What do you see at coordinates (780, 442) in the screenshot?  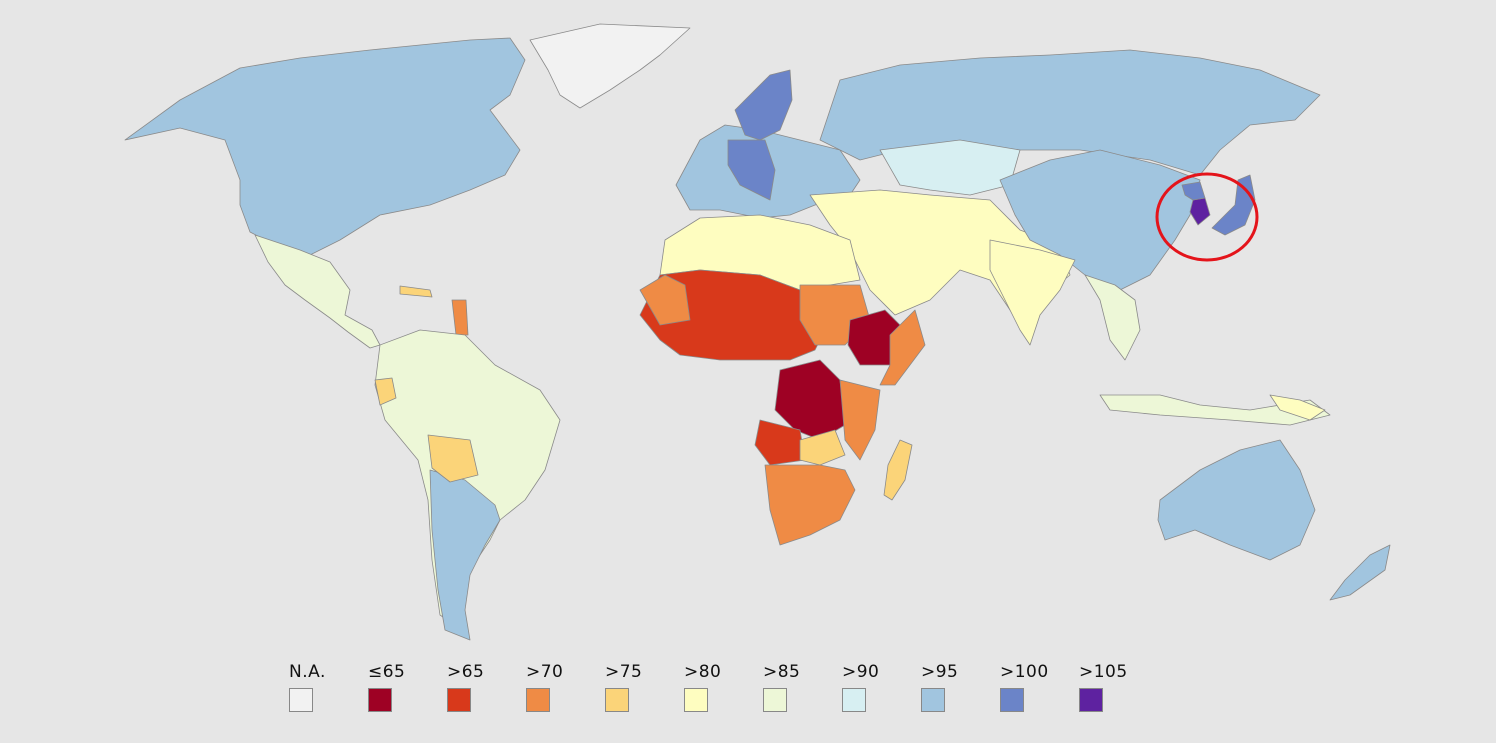 I see `region-angola` at bounding box center [780, 442].